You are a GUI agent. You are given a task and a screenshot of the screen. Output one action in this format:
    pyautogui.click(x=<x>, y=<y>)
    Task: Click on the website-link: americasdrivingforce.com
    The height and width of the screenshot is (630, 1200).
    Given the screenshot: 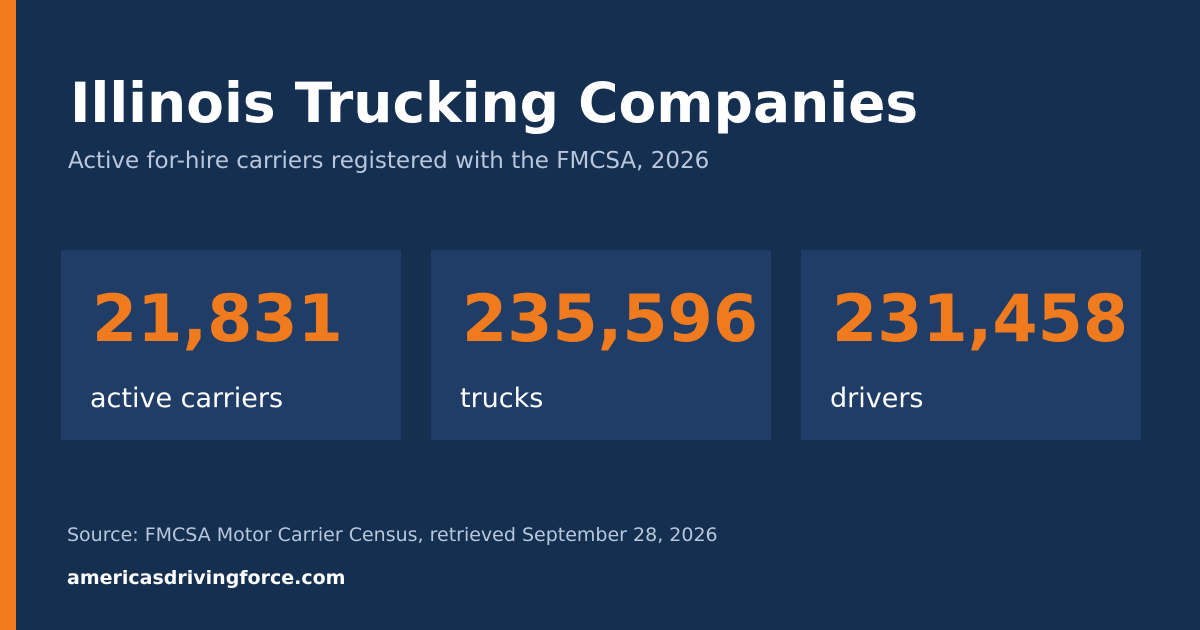 What is the action you would take?
    pyautogui.click(x=206, y=578)
    